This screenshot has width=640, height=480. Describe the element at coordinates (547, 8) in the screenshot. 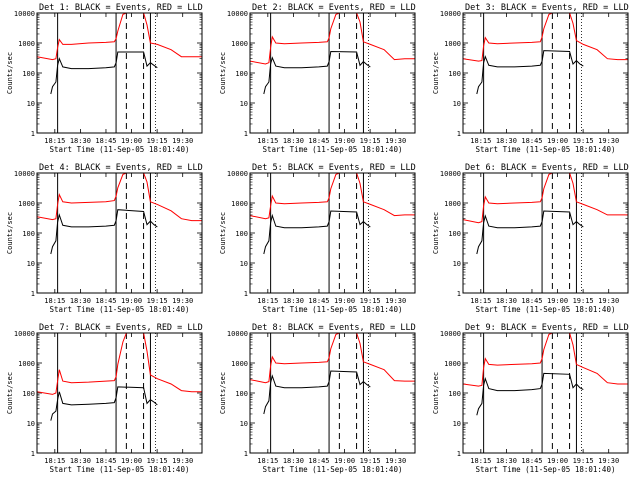

I see `panel-title: Det 3: BLACK = Events, RED = LLD` at that location.